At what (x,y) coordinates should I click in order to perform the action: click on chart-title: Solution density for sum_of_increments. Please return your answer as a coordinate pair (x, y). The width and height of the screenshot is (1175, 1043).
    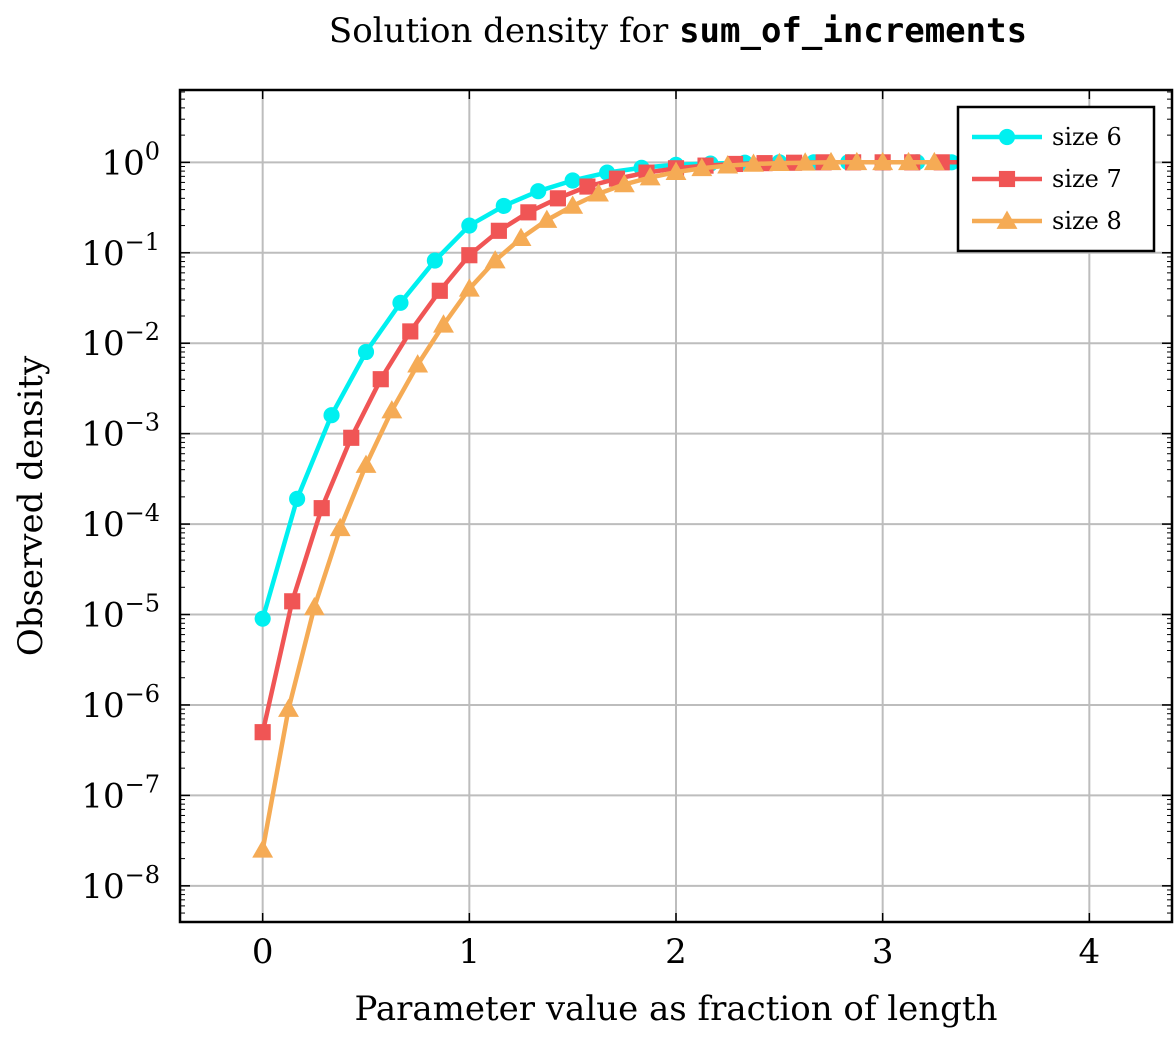
    Looking at the image, I should click on (678, 31).